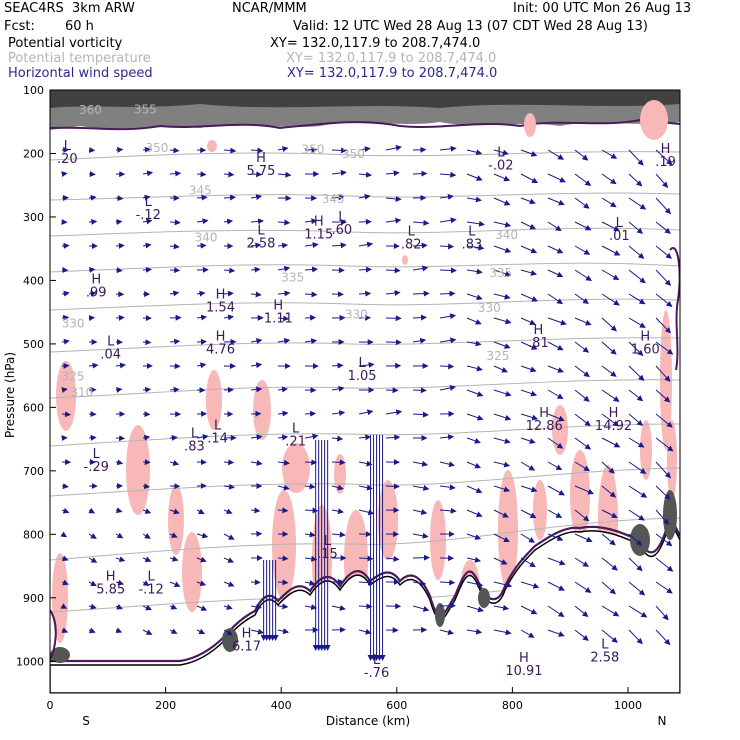 This screenshot has width=740, height=740. I want to click on pv-extremum-value: -.76, so click(376, 673).